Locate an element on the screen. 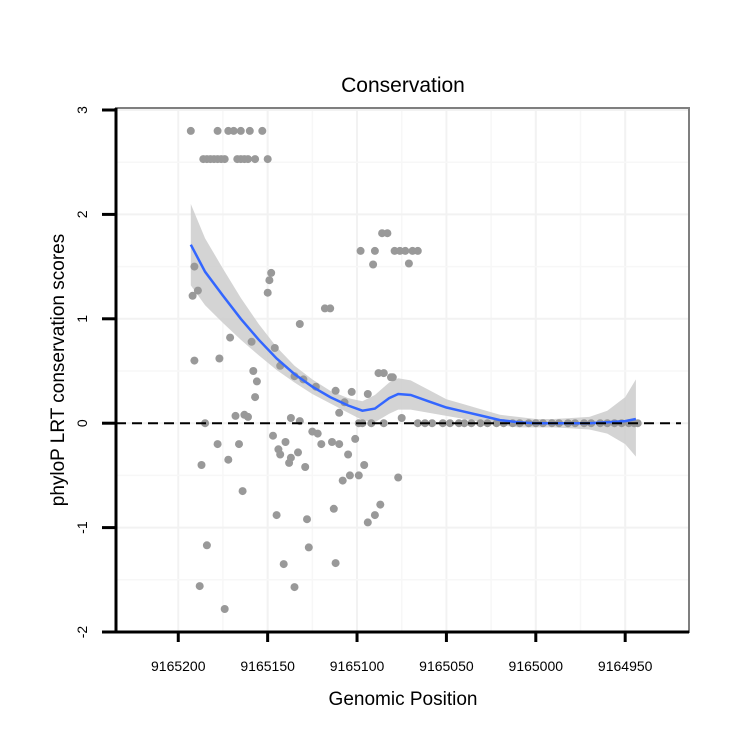 The image size is (750, 750). y-tick-label: -2 is located at coordinates (82, 632).